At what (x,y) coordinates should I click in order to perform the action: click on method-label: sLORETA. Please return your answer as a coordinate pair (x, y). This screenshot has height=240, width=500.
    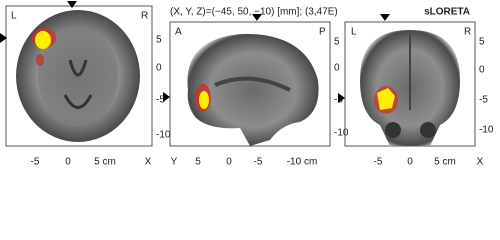
    Looking at the image, I should click on (447, 12).